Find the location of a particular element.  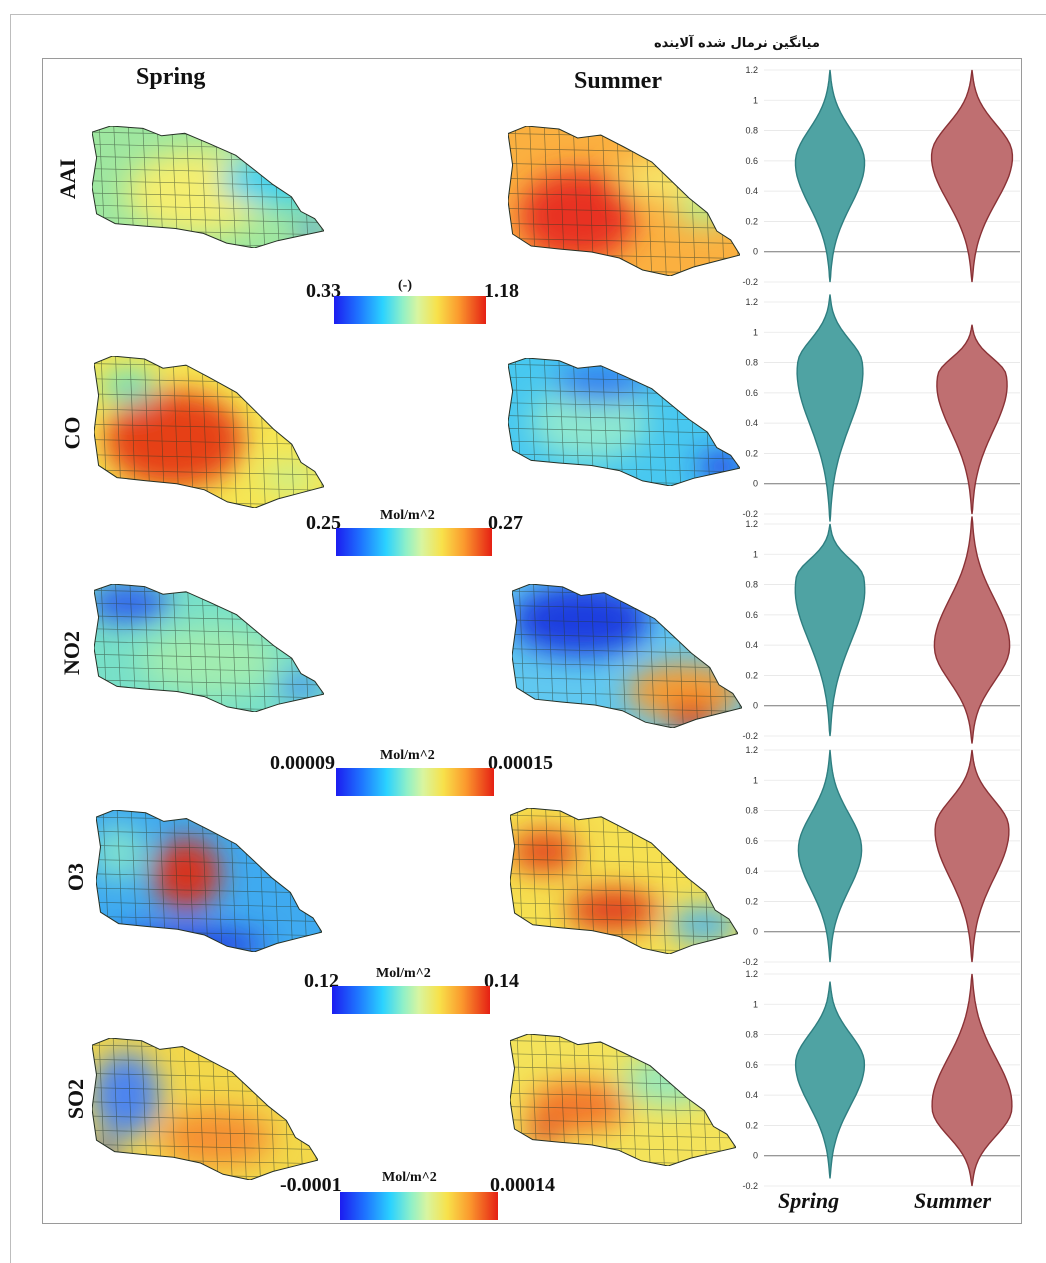

spring-column-title: Spring is located at coordinates (171, 77).